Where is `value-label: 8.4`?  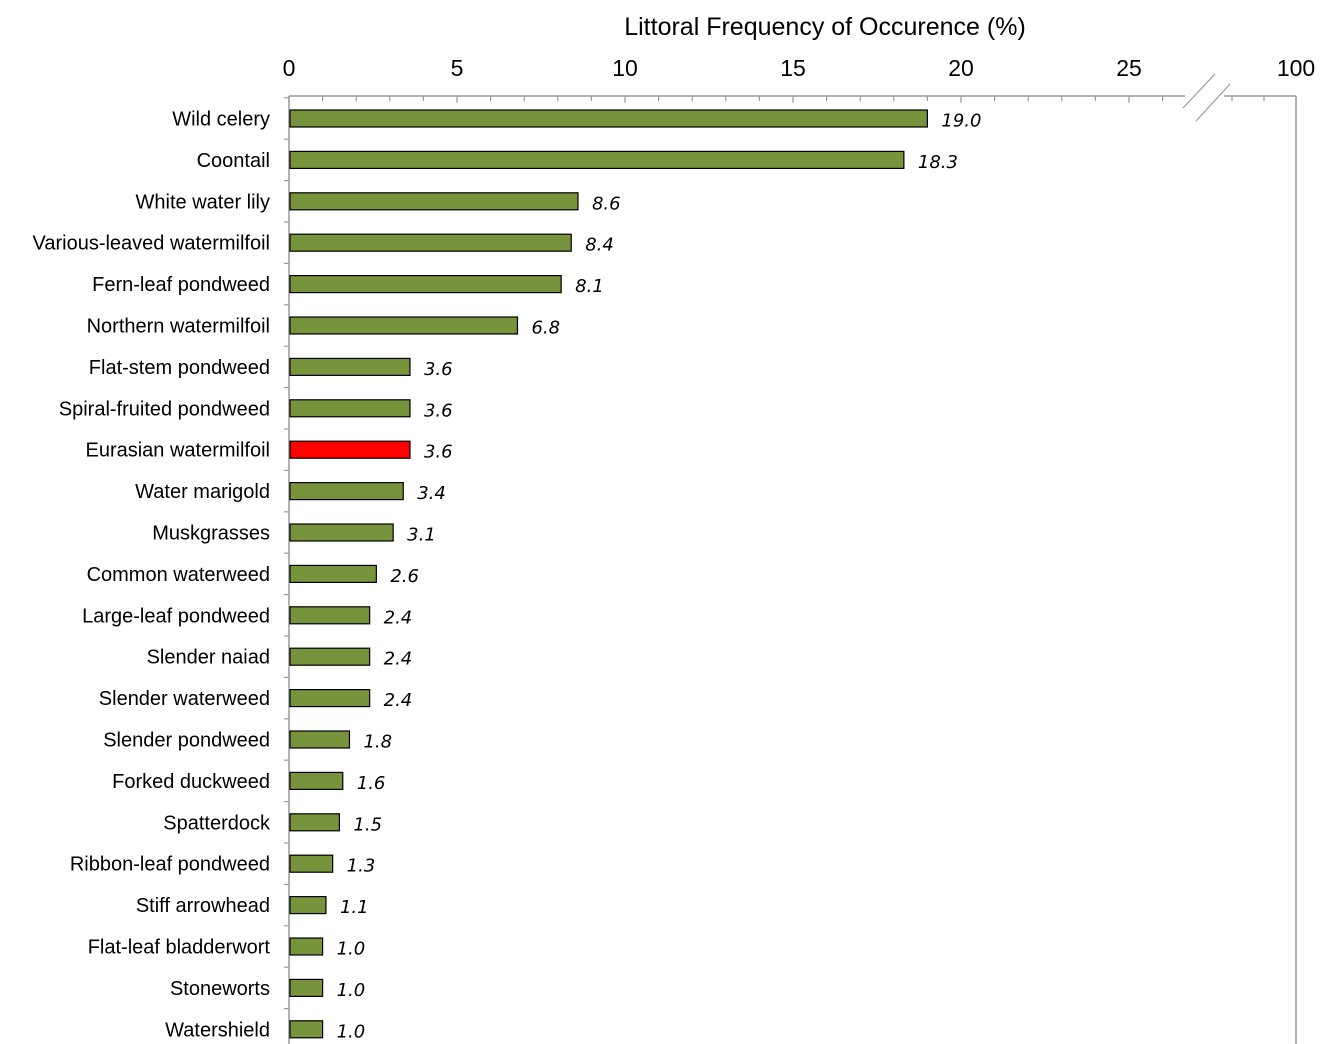 value-label: 8.4 is located at coordinates (599, 245).